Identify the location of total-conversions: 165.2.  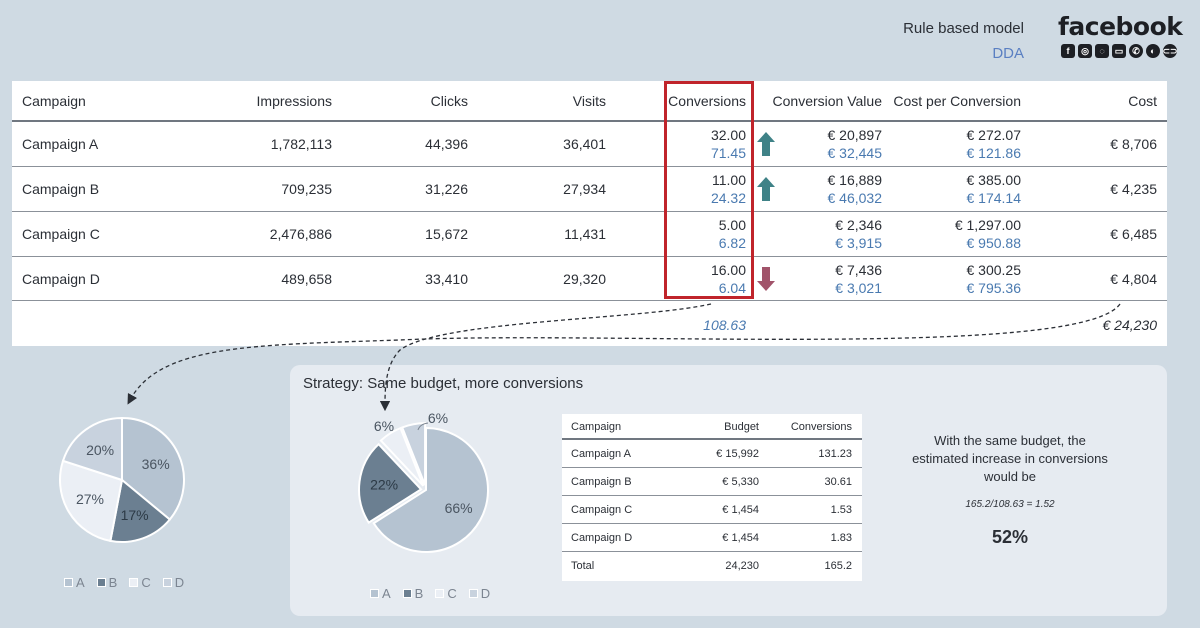
(838, 566).